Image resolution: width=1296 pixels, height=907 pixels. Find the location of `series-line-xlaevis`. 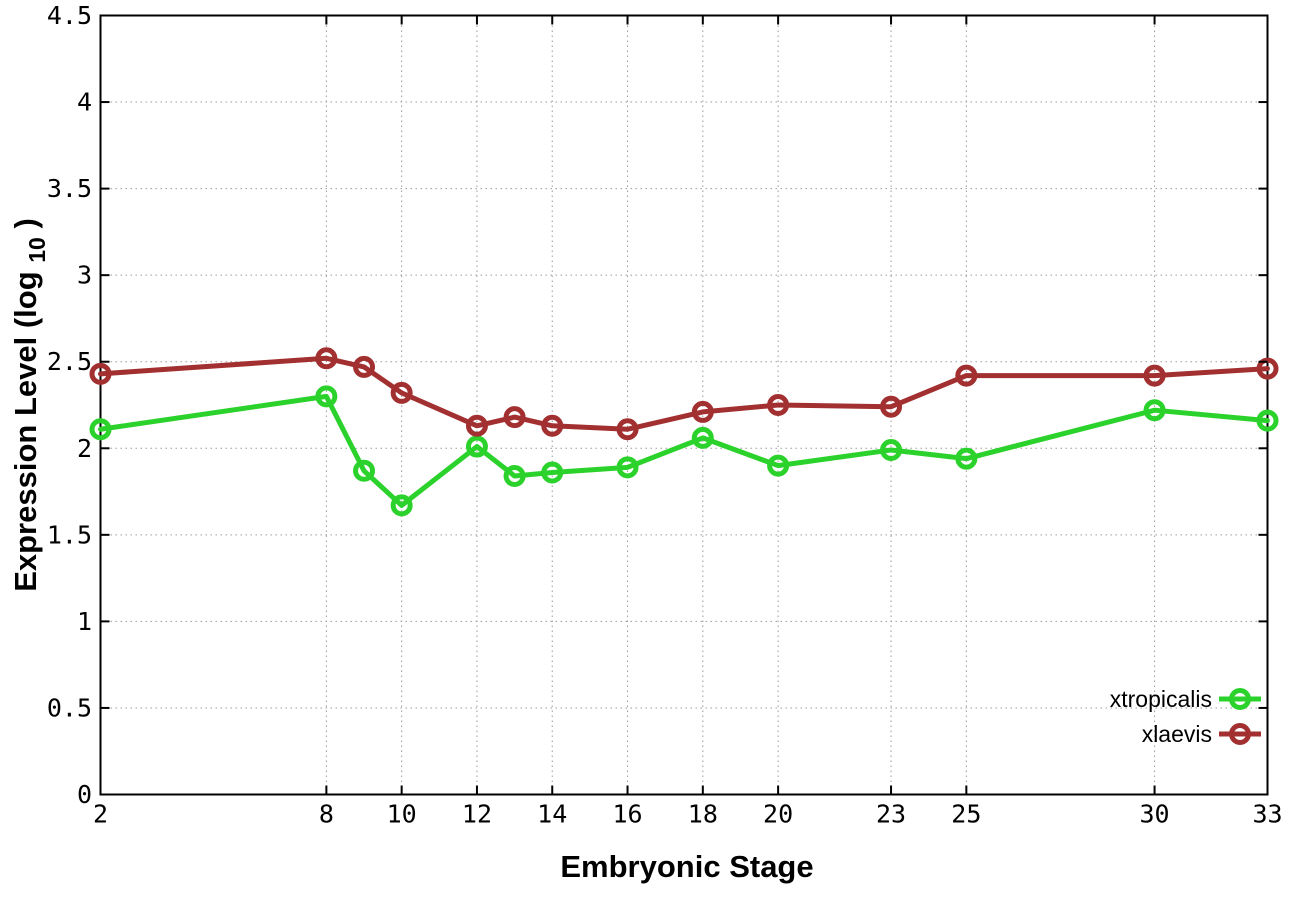

series-line-xlaevis is located at coordinates (684, 393).